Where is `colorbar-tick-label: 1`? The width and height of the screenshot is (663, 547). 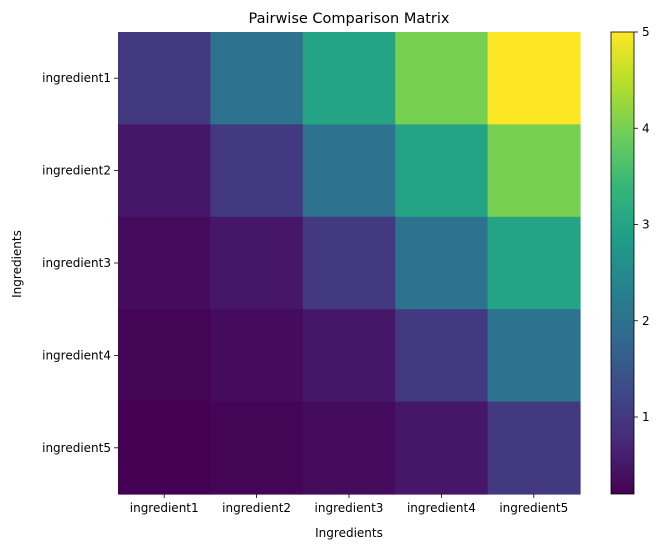
colorbar-tick-label: 1 is located at coordinates (646, 417).